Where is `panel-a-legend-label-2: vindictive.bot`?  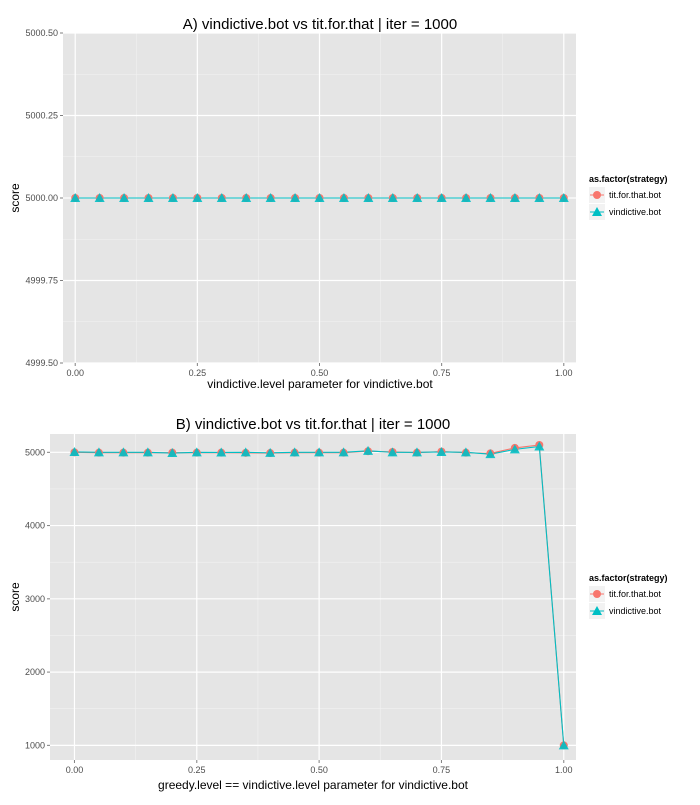
panel-a-legend-label-2: vindictive.bot is located at coordinates (635, 212).